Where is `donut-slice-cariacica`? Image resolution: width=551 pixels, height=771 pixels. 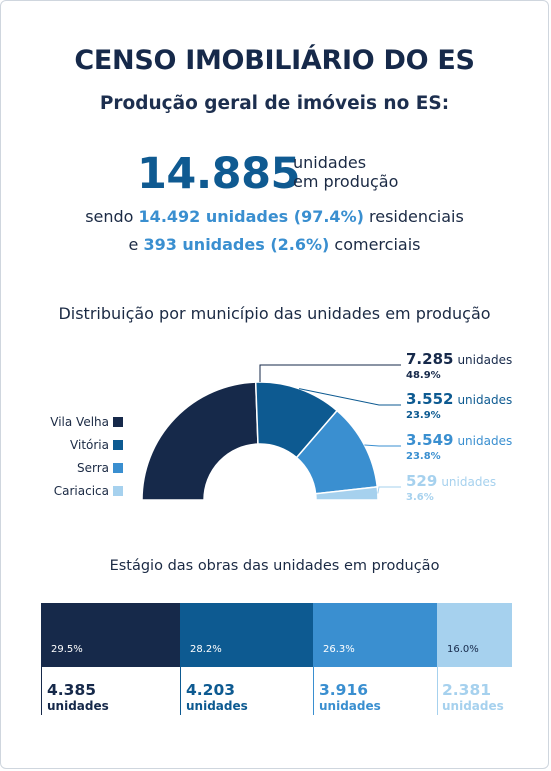 donut-slice-cariacica is located at coordinates (346, 493).